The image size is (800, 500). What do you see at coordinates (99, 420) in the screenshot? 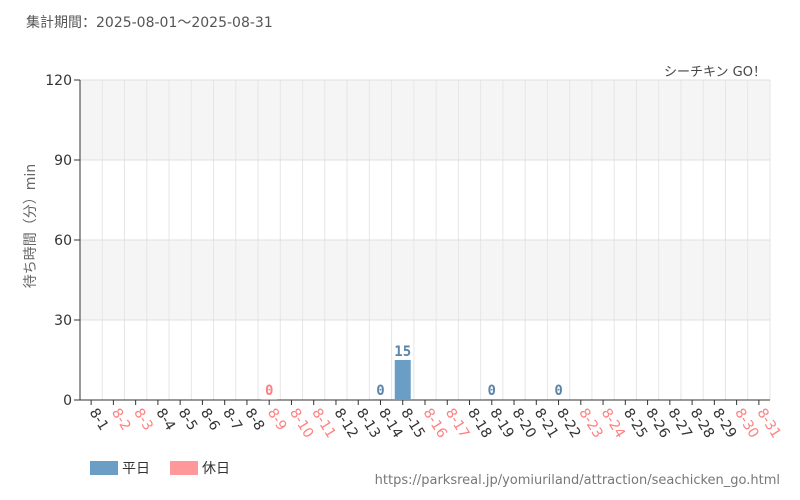
I see `x-tick-label-8-1: 8-1` at bounding box center [99, 420].